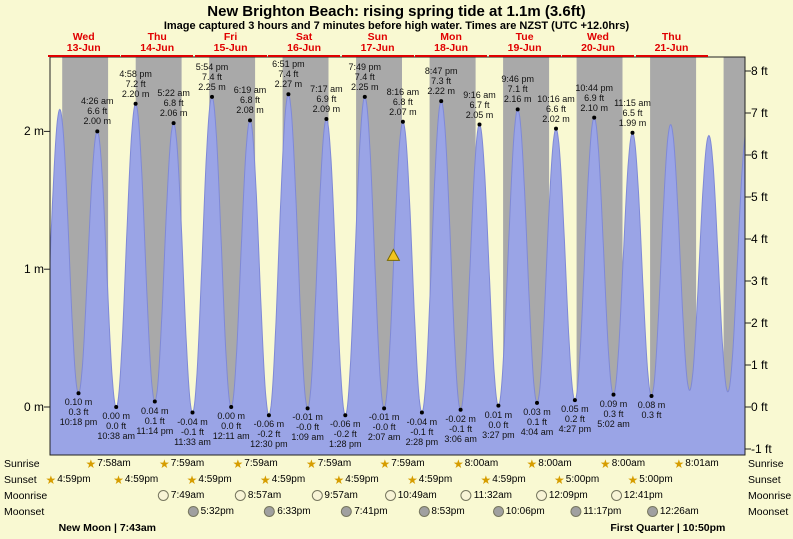  Describe the element at coordinates (492, 495) in the screenshot. I see `moonrise-time: 11:32am` at that location.